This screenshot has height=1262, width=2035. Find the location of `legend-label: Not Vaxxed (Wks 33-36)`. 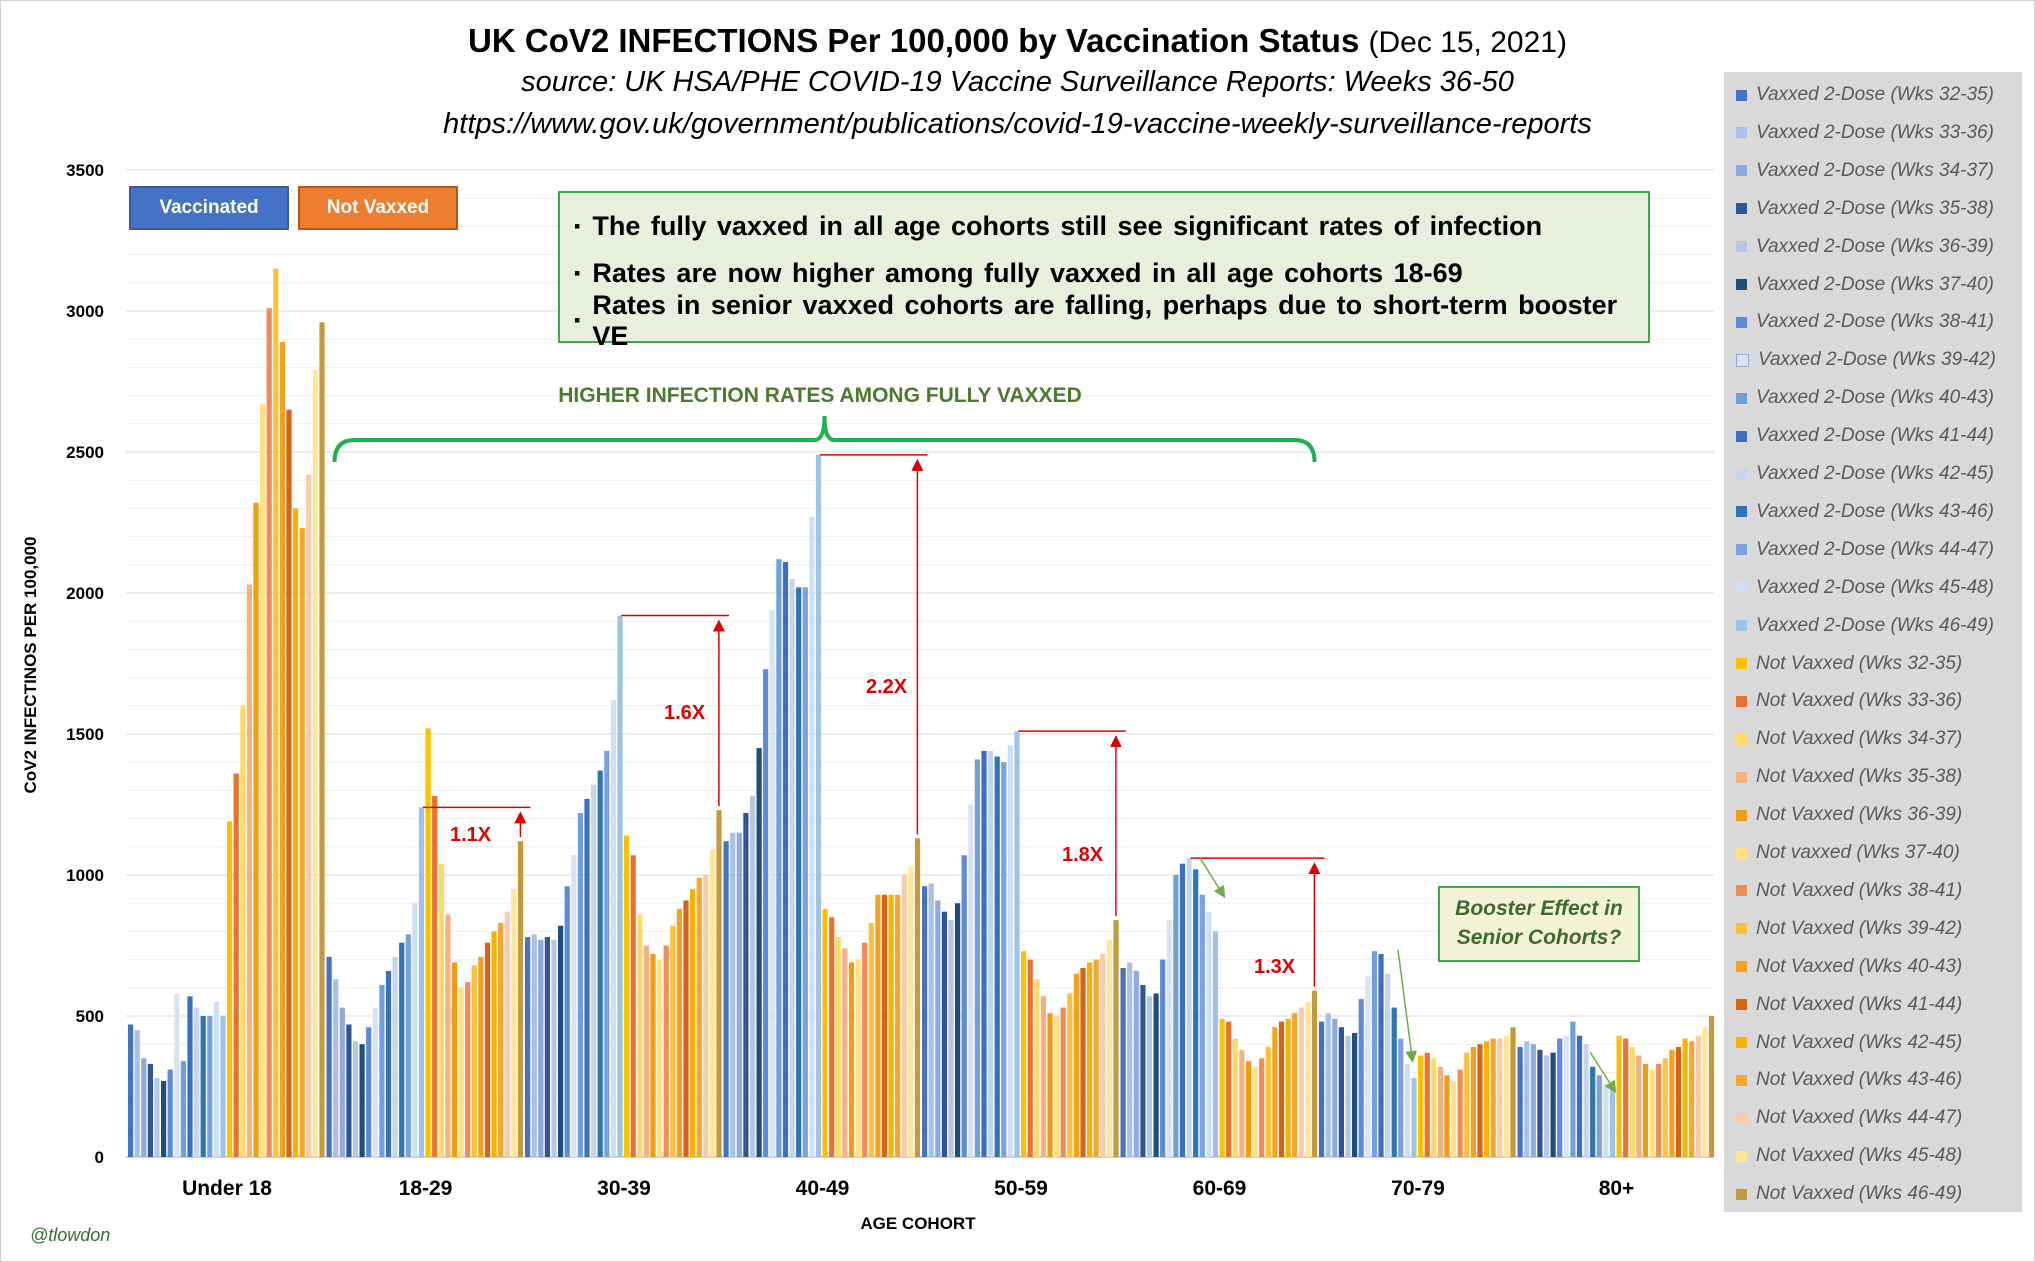

legend-label: Not Vaxxed (Wks 33-36) is located at coordinates (1859, 701).